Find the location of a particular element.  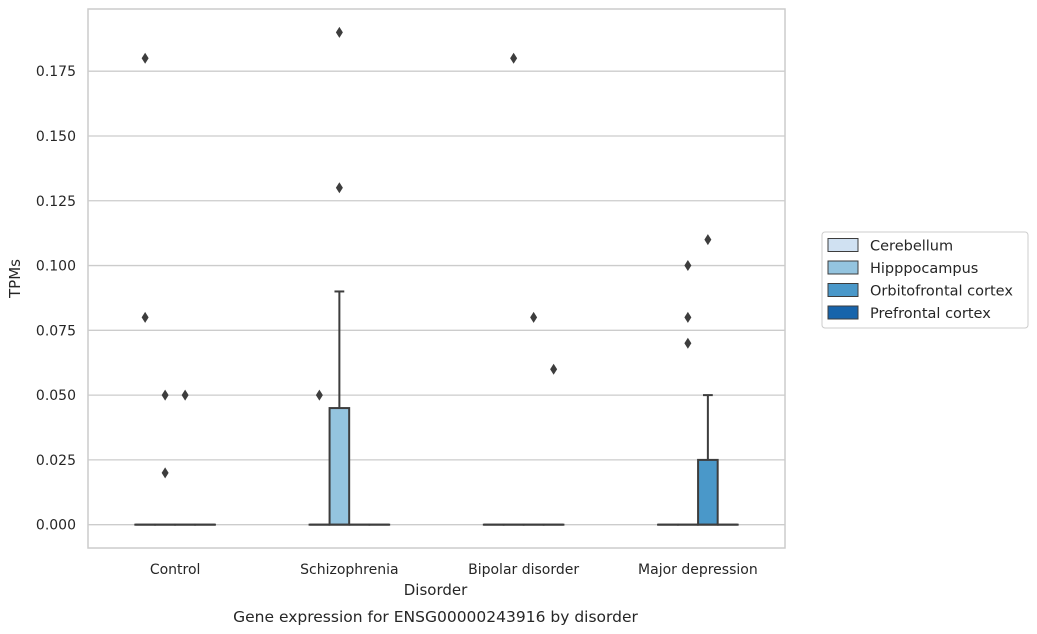

y-axis-ticks: 0.000 0.025 0.050 0.075 0.100 0.125 0.150 0.175 is located at coordinates (56, 298).